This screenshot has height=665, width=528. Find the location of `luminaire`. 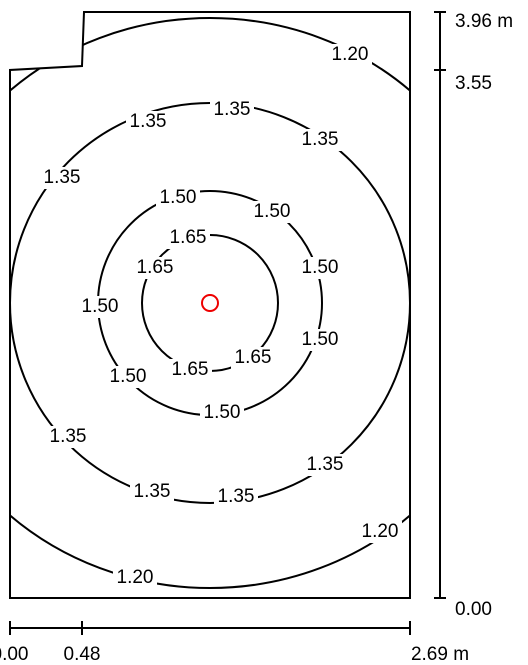

luminaire is located at coordinates (210, 303).